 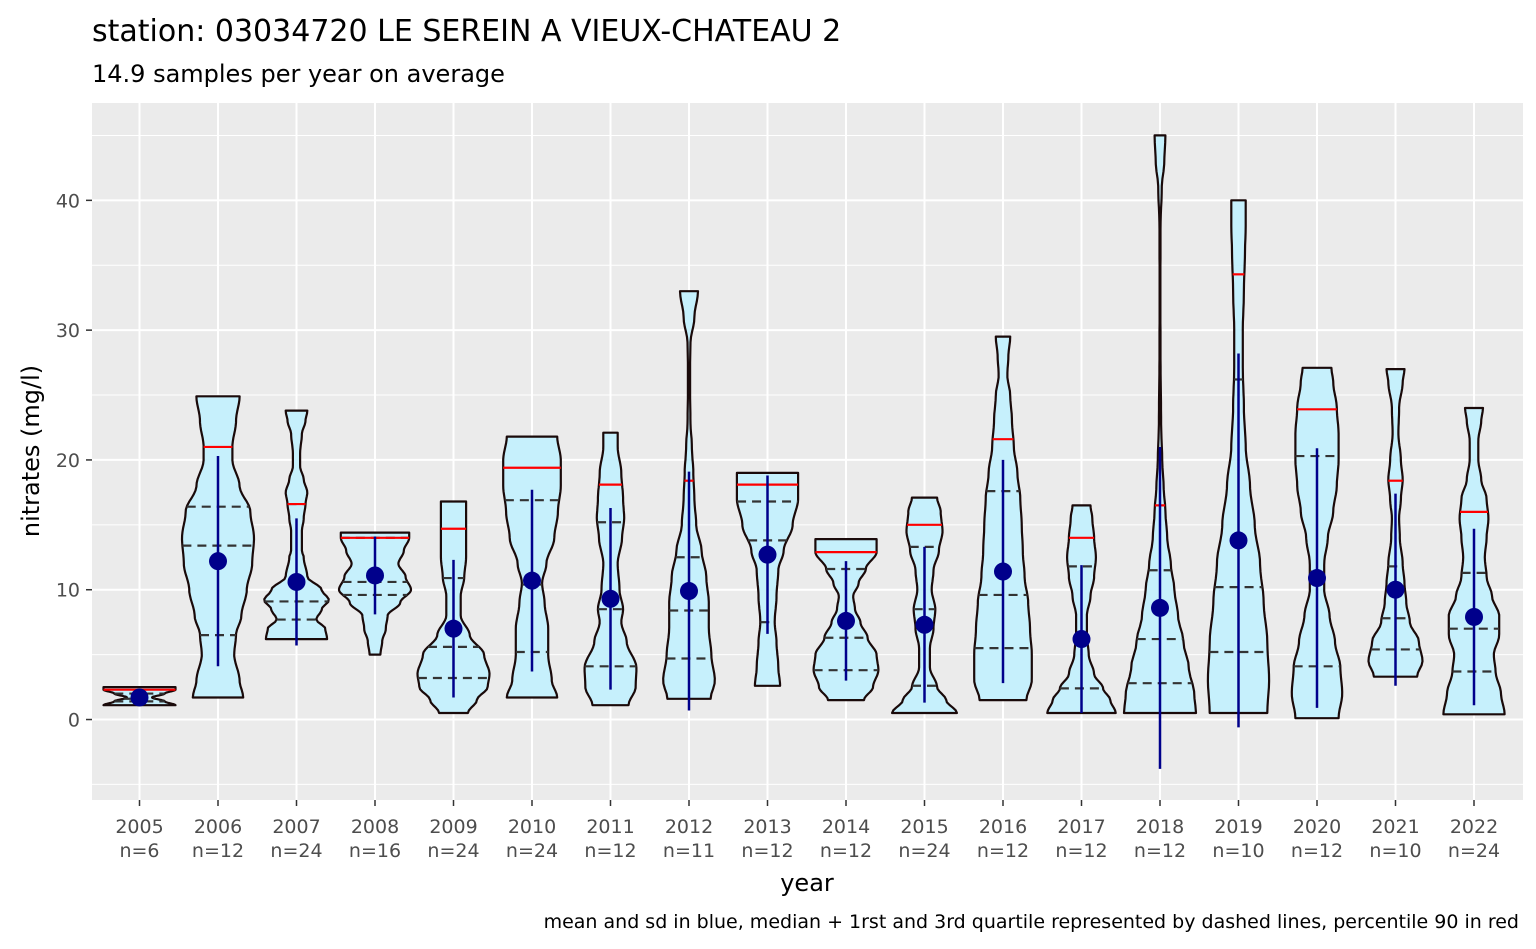 What do you see at coordinates (1238, 827) in the screenshot?
I see `x-tick-year: 2019` at bounding box center [1238, 827].